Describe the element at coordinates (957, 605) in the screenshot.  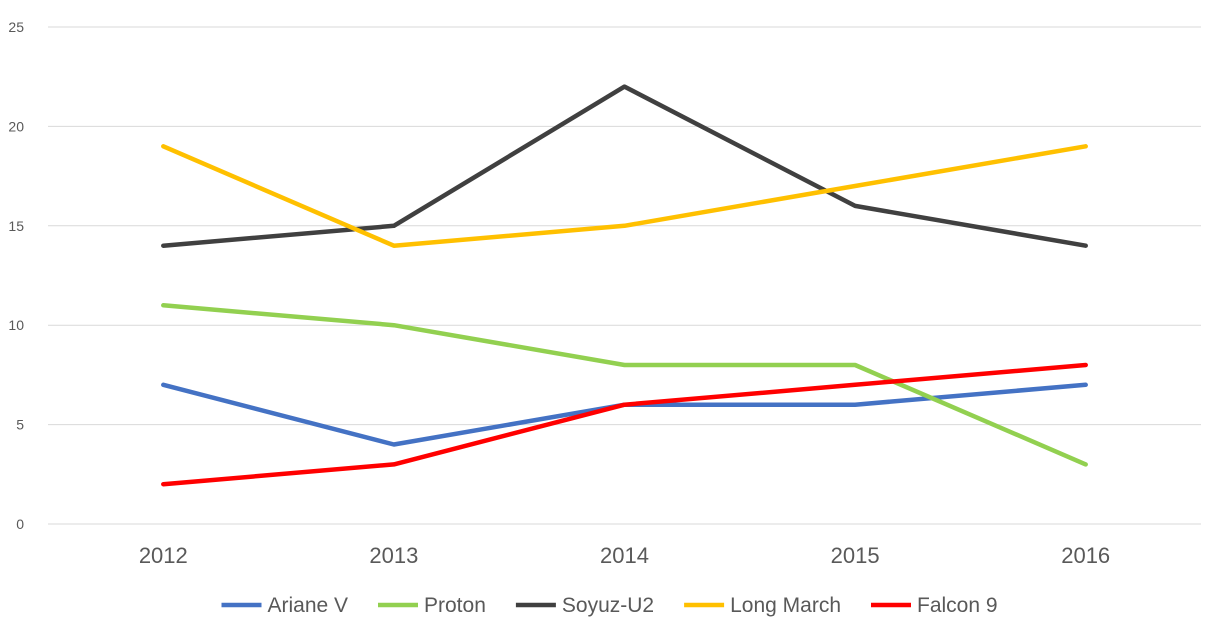
I see `legend-label: Falcon 9` at that location.